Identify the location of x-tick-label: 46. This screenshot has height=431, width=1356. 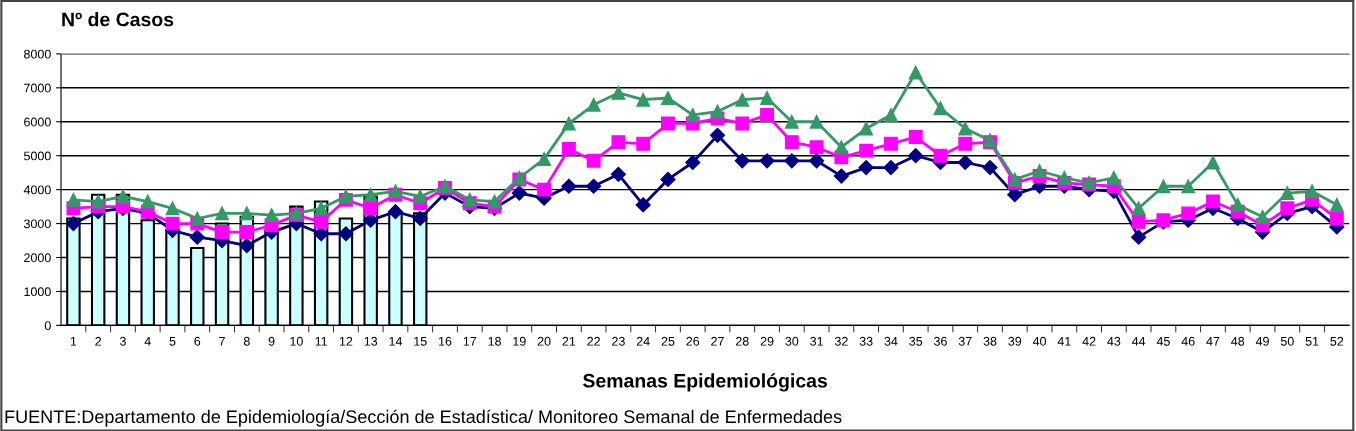
(1188, 341).